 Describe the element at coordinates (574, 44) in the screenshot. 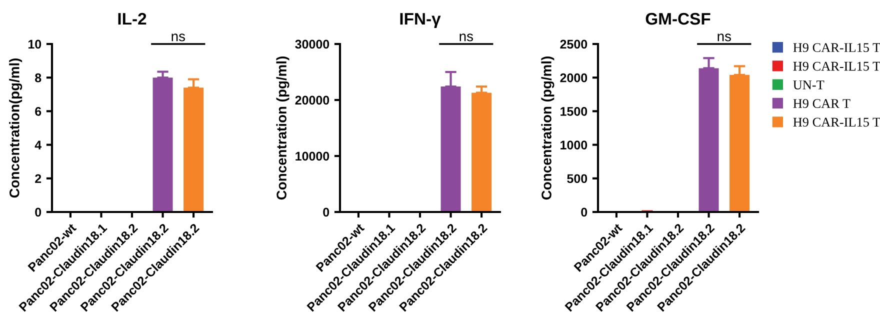

I see `y-tick-label: 2500` at that location.